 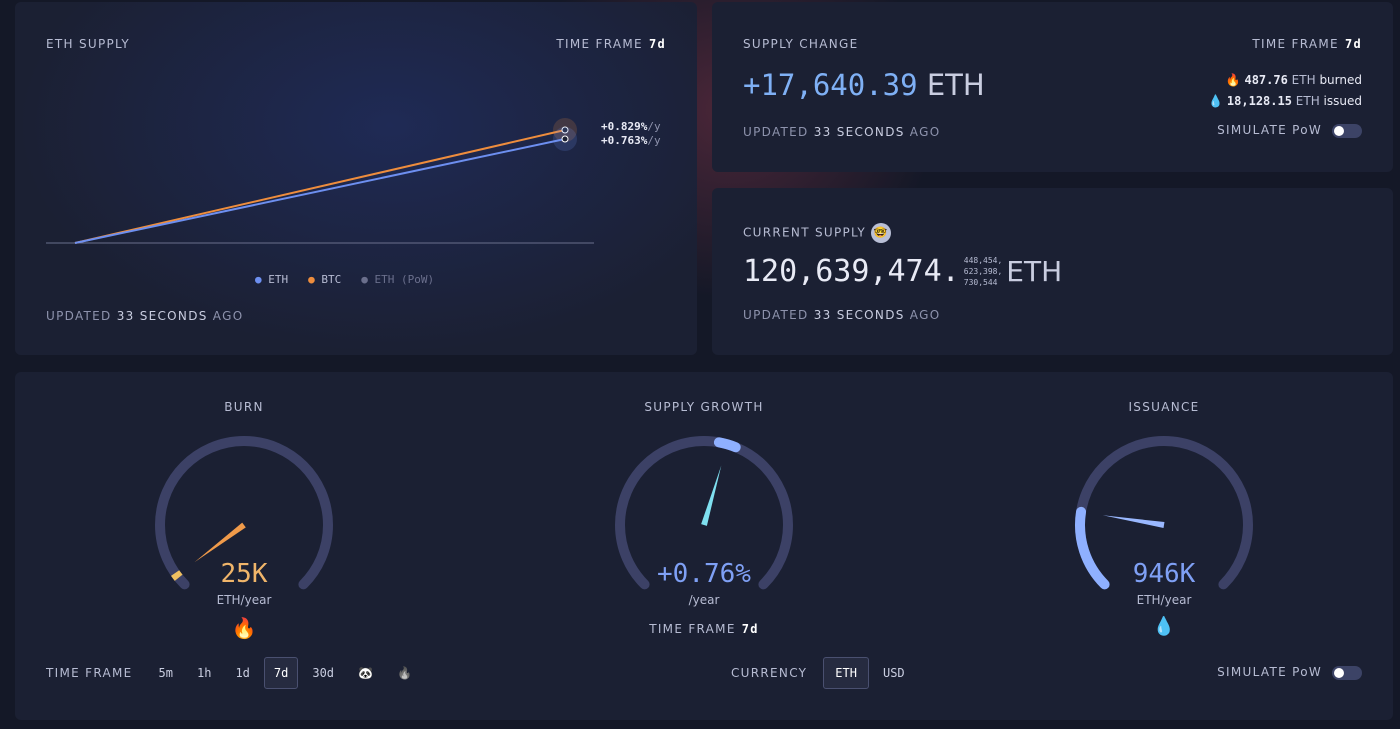 What do you see at coordinates (846, 673) in the screenshot?
I see `currency-eth: ETH` at bounding box center [846, 673].